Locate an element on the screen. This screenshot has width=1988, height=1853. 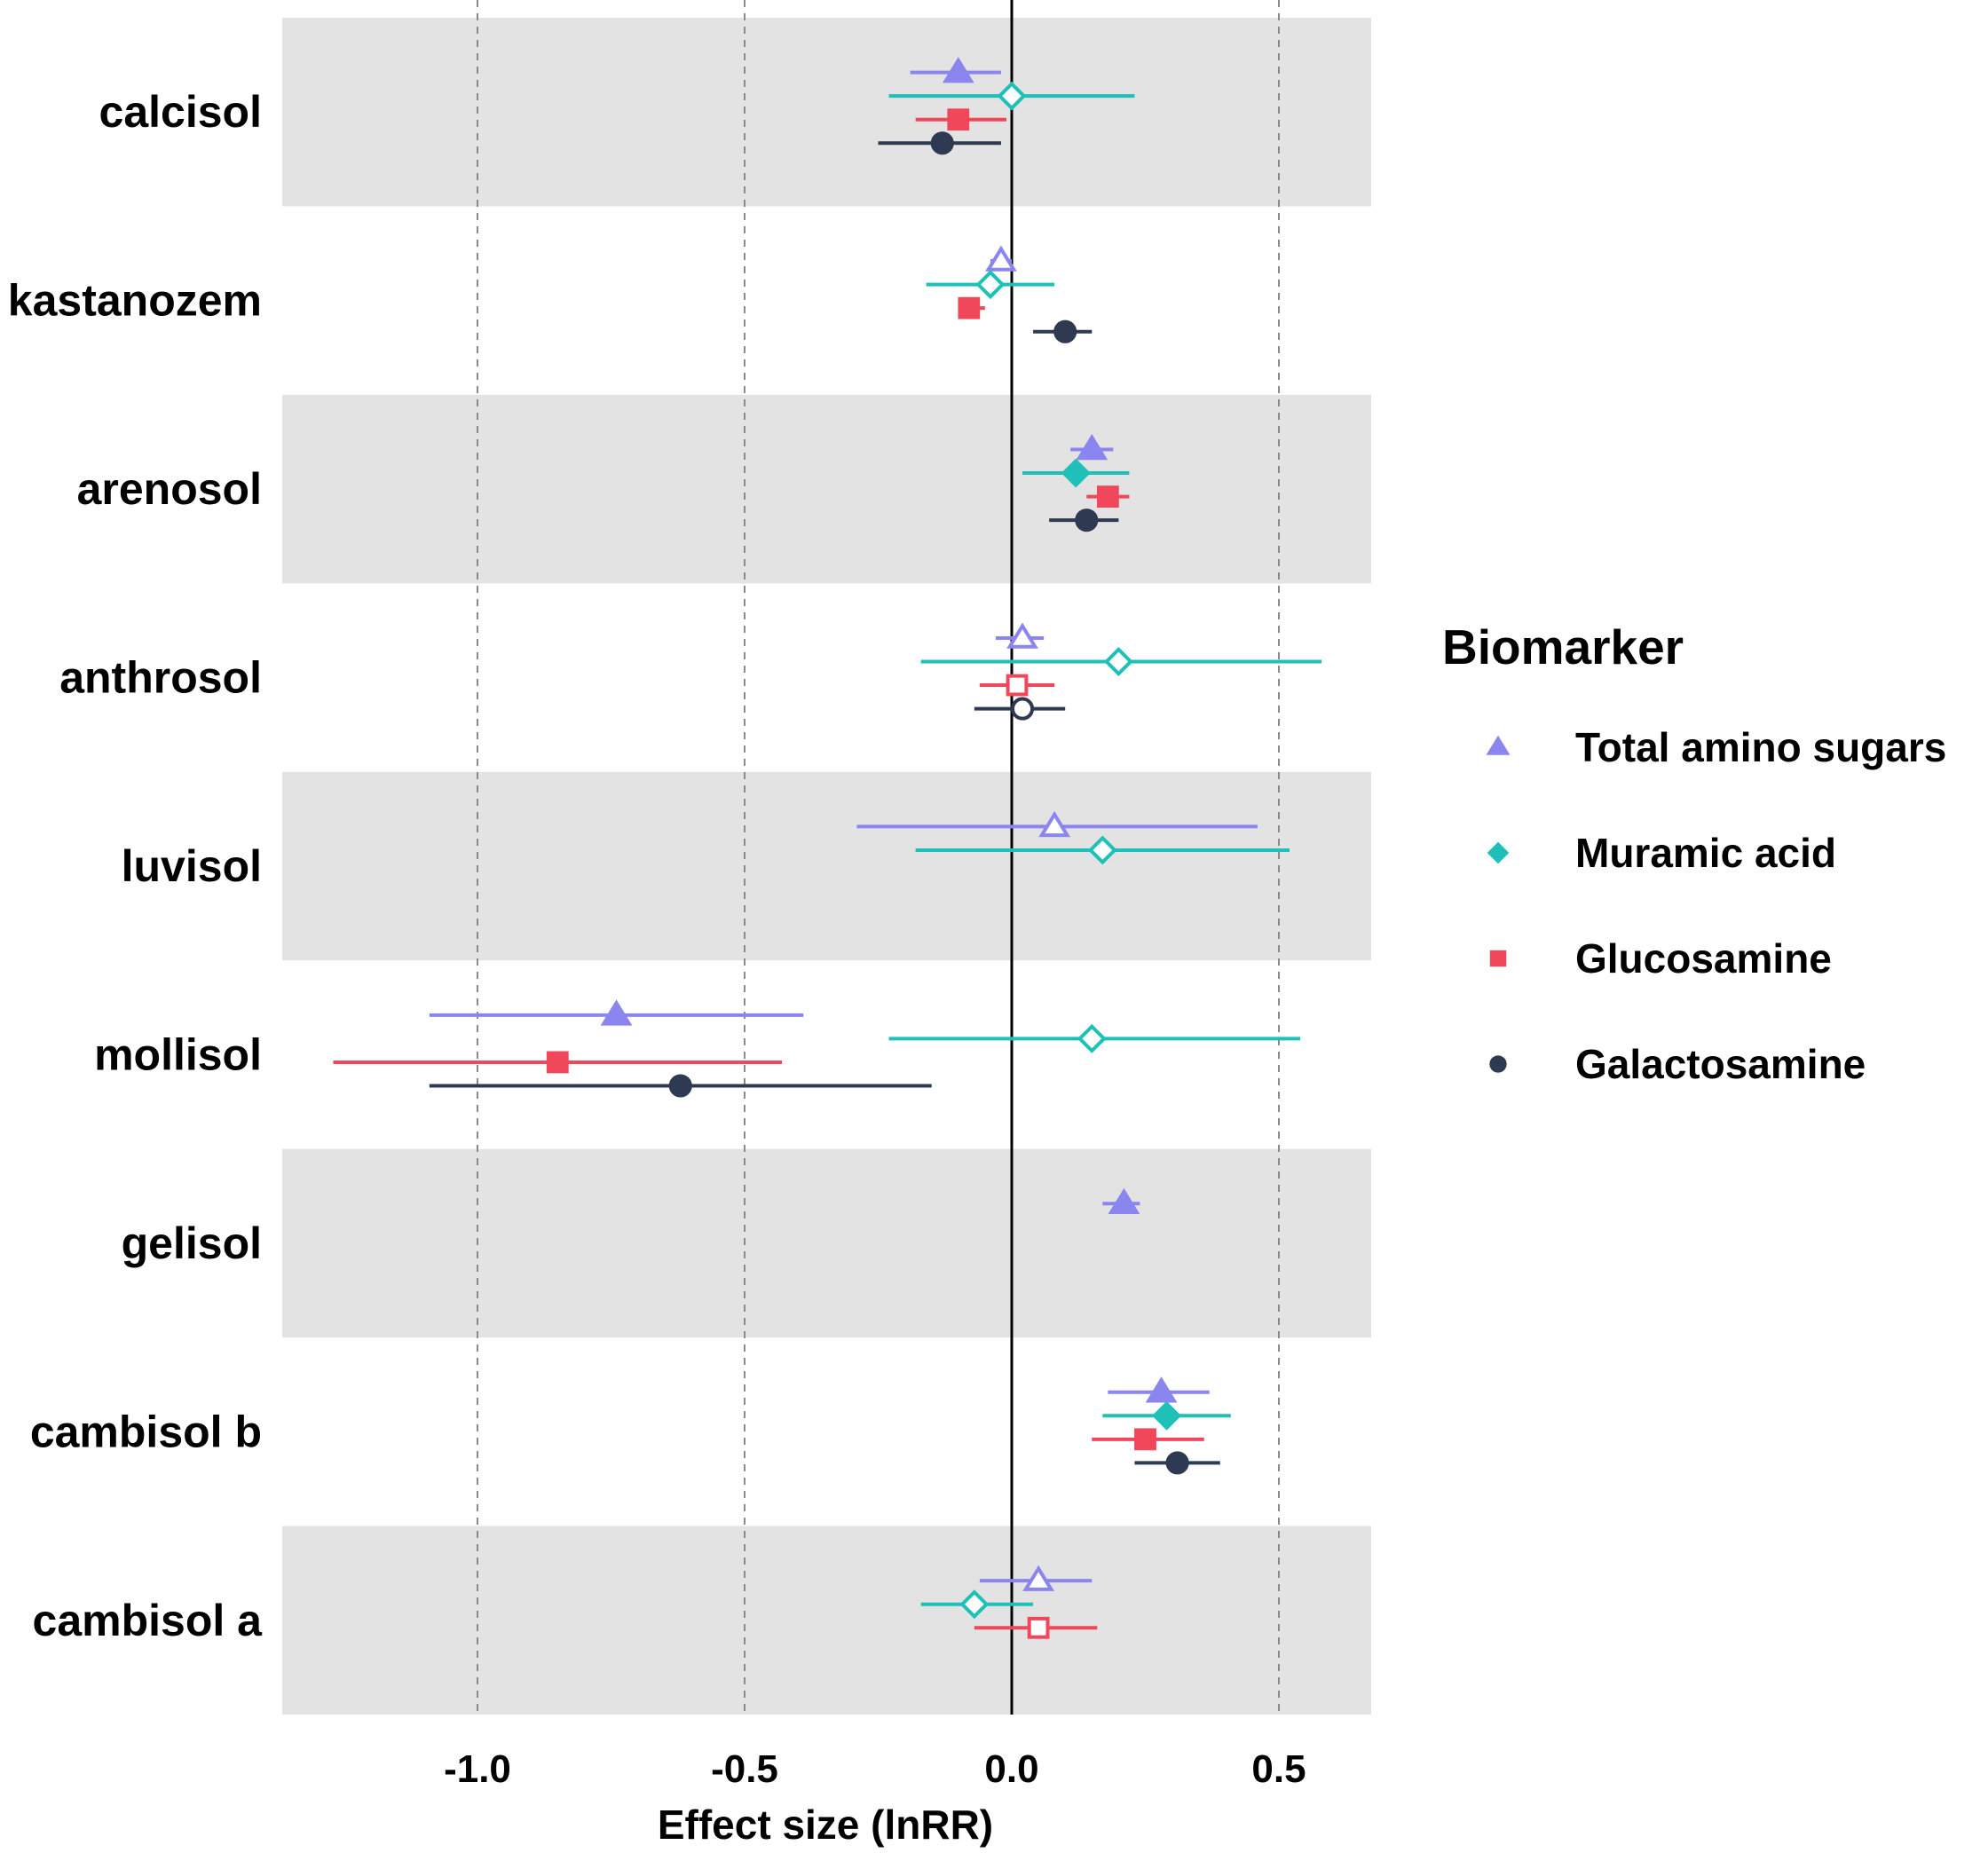
legend-key-total-amino-sugars is located at coordinates (1498, 745).